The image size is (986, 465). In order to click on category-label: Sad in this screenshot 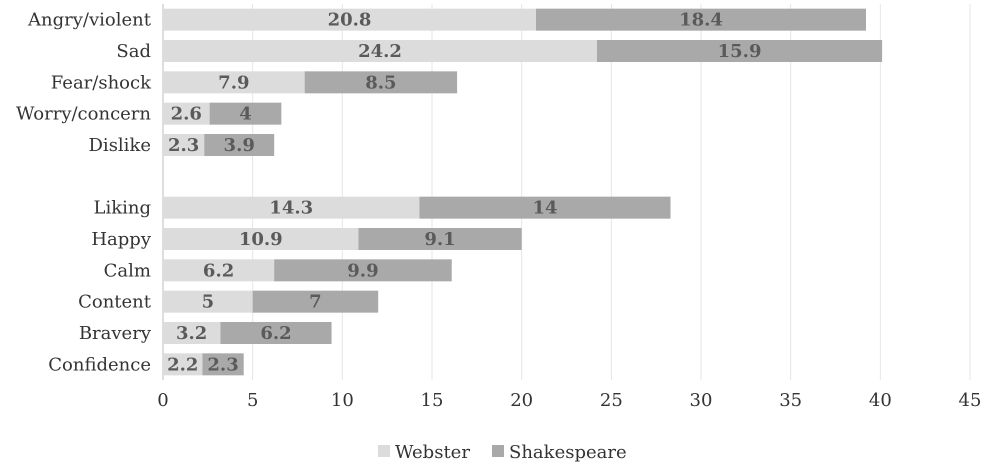, I will do `click(133, 51)`.